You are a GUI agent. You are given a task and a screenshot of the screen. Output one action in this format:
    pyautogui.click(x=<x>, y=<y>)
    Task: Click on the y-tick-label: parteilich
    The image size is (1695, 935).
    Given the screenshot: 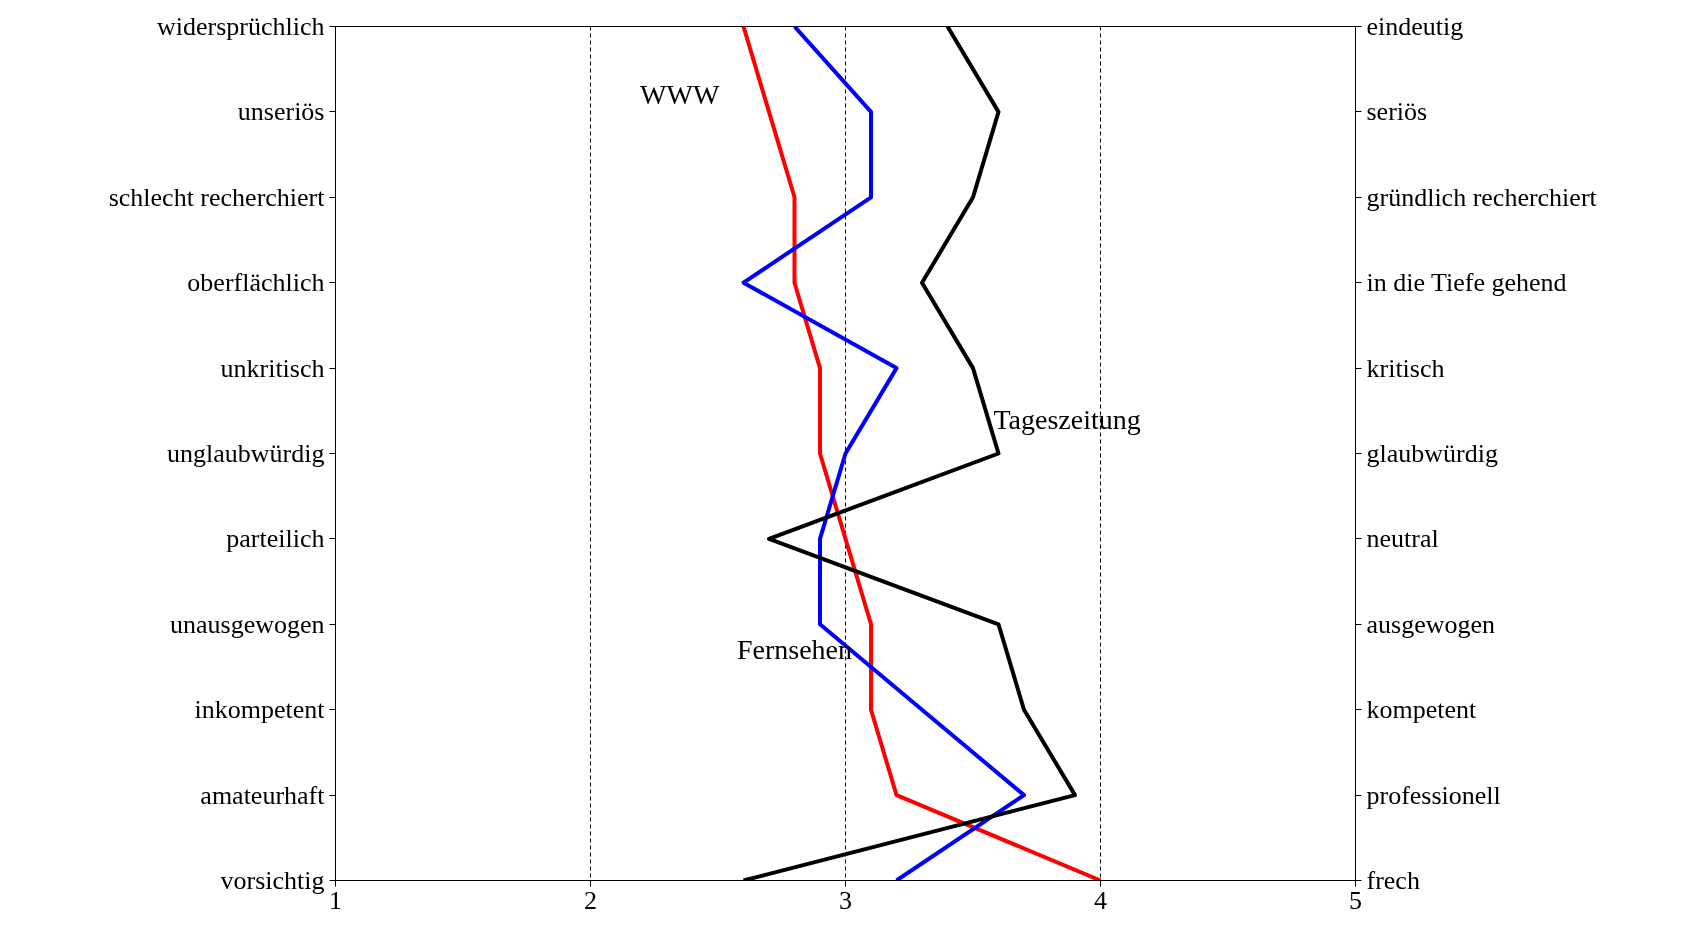 What is the action you would take?
    pyautogui.click(x=275, y=539)
    